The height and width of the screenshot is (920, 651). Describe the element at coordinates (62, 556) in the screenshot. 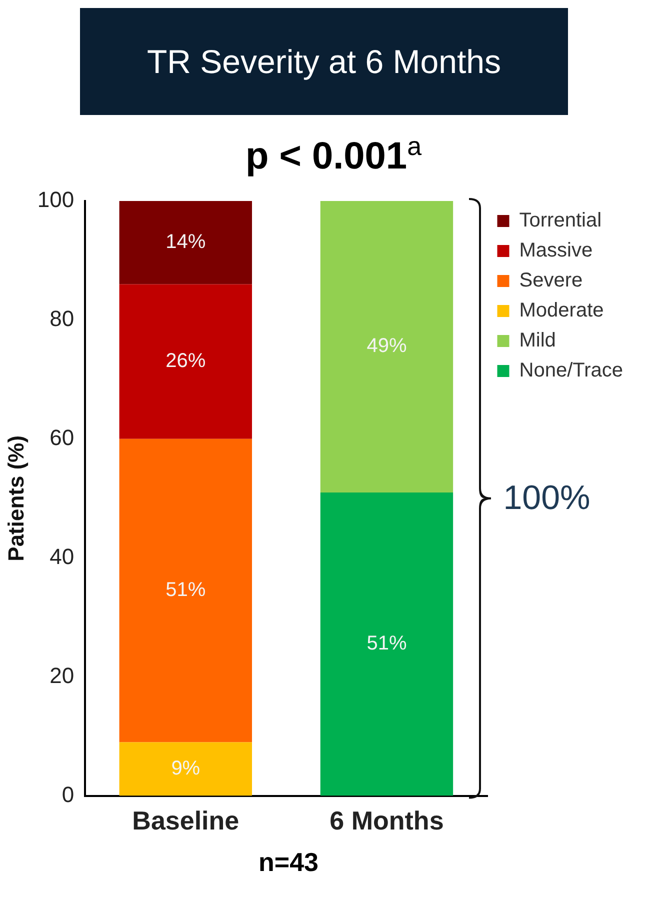

I see `y-tick-label: 40` at that location.